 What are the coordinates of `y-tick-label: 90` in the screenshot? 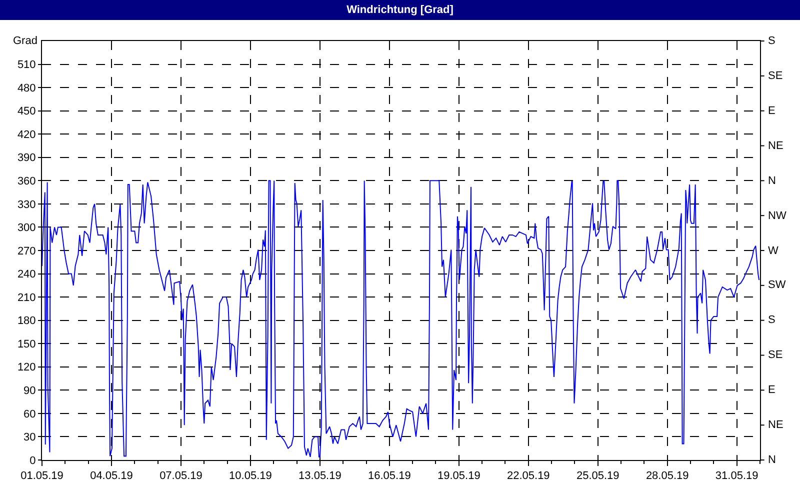 It's located at (30, 391).